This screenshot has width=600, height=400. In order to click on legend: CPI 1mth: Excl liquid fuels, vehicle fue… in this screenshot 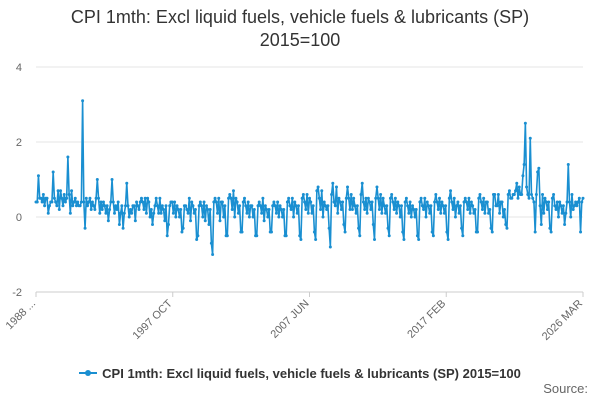, I will do `click(300, 373)`.